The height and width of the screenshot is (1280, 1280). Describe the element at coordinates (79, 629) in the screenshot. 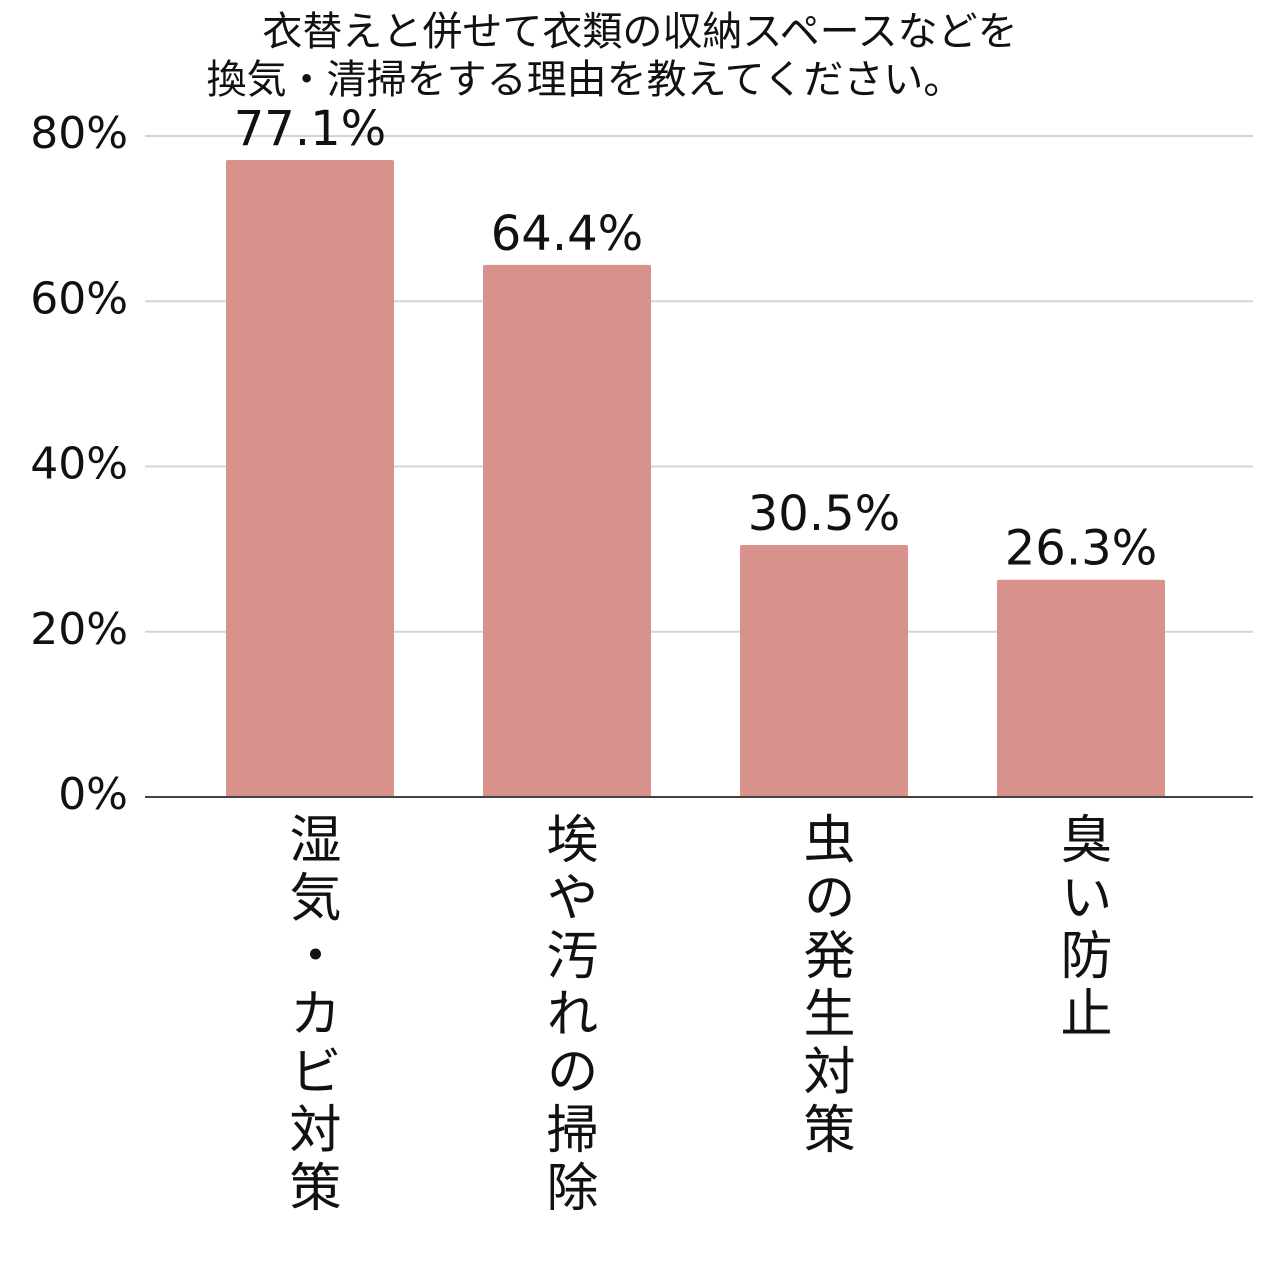

I see `y-tick-label: 20%` at that location.